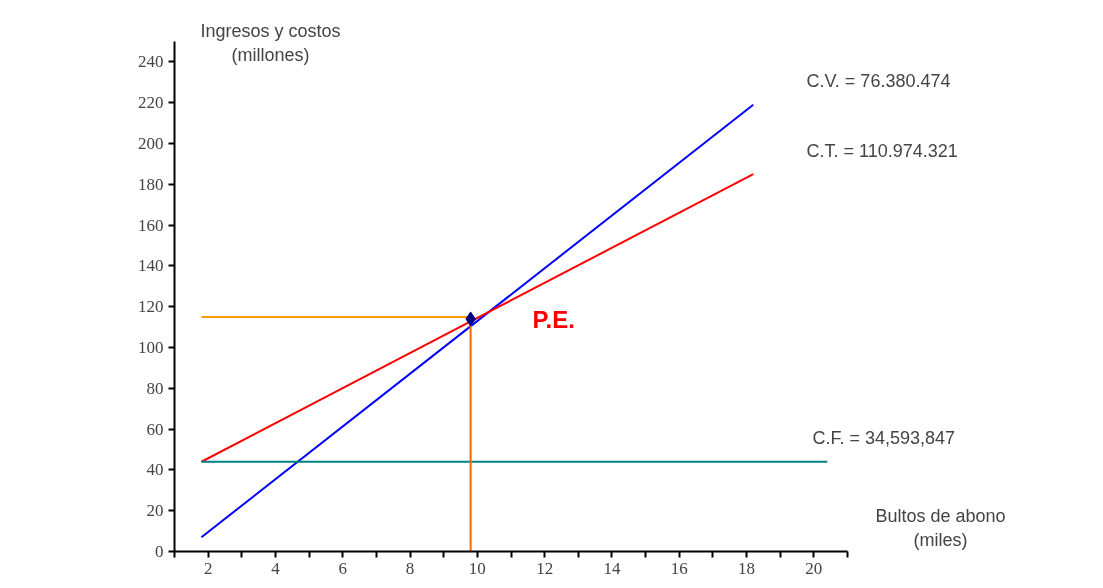 This screenshot has height=588, width=1103. What do you see at coordinates (545, 568) in the screenshot?
I see `x-tick-label: 12` at bounding box center [545, 568].